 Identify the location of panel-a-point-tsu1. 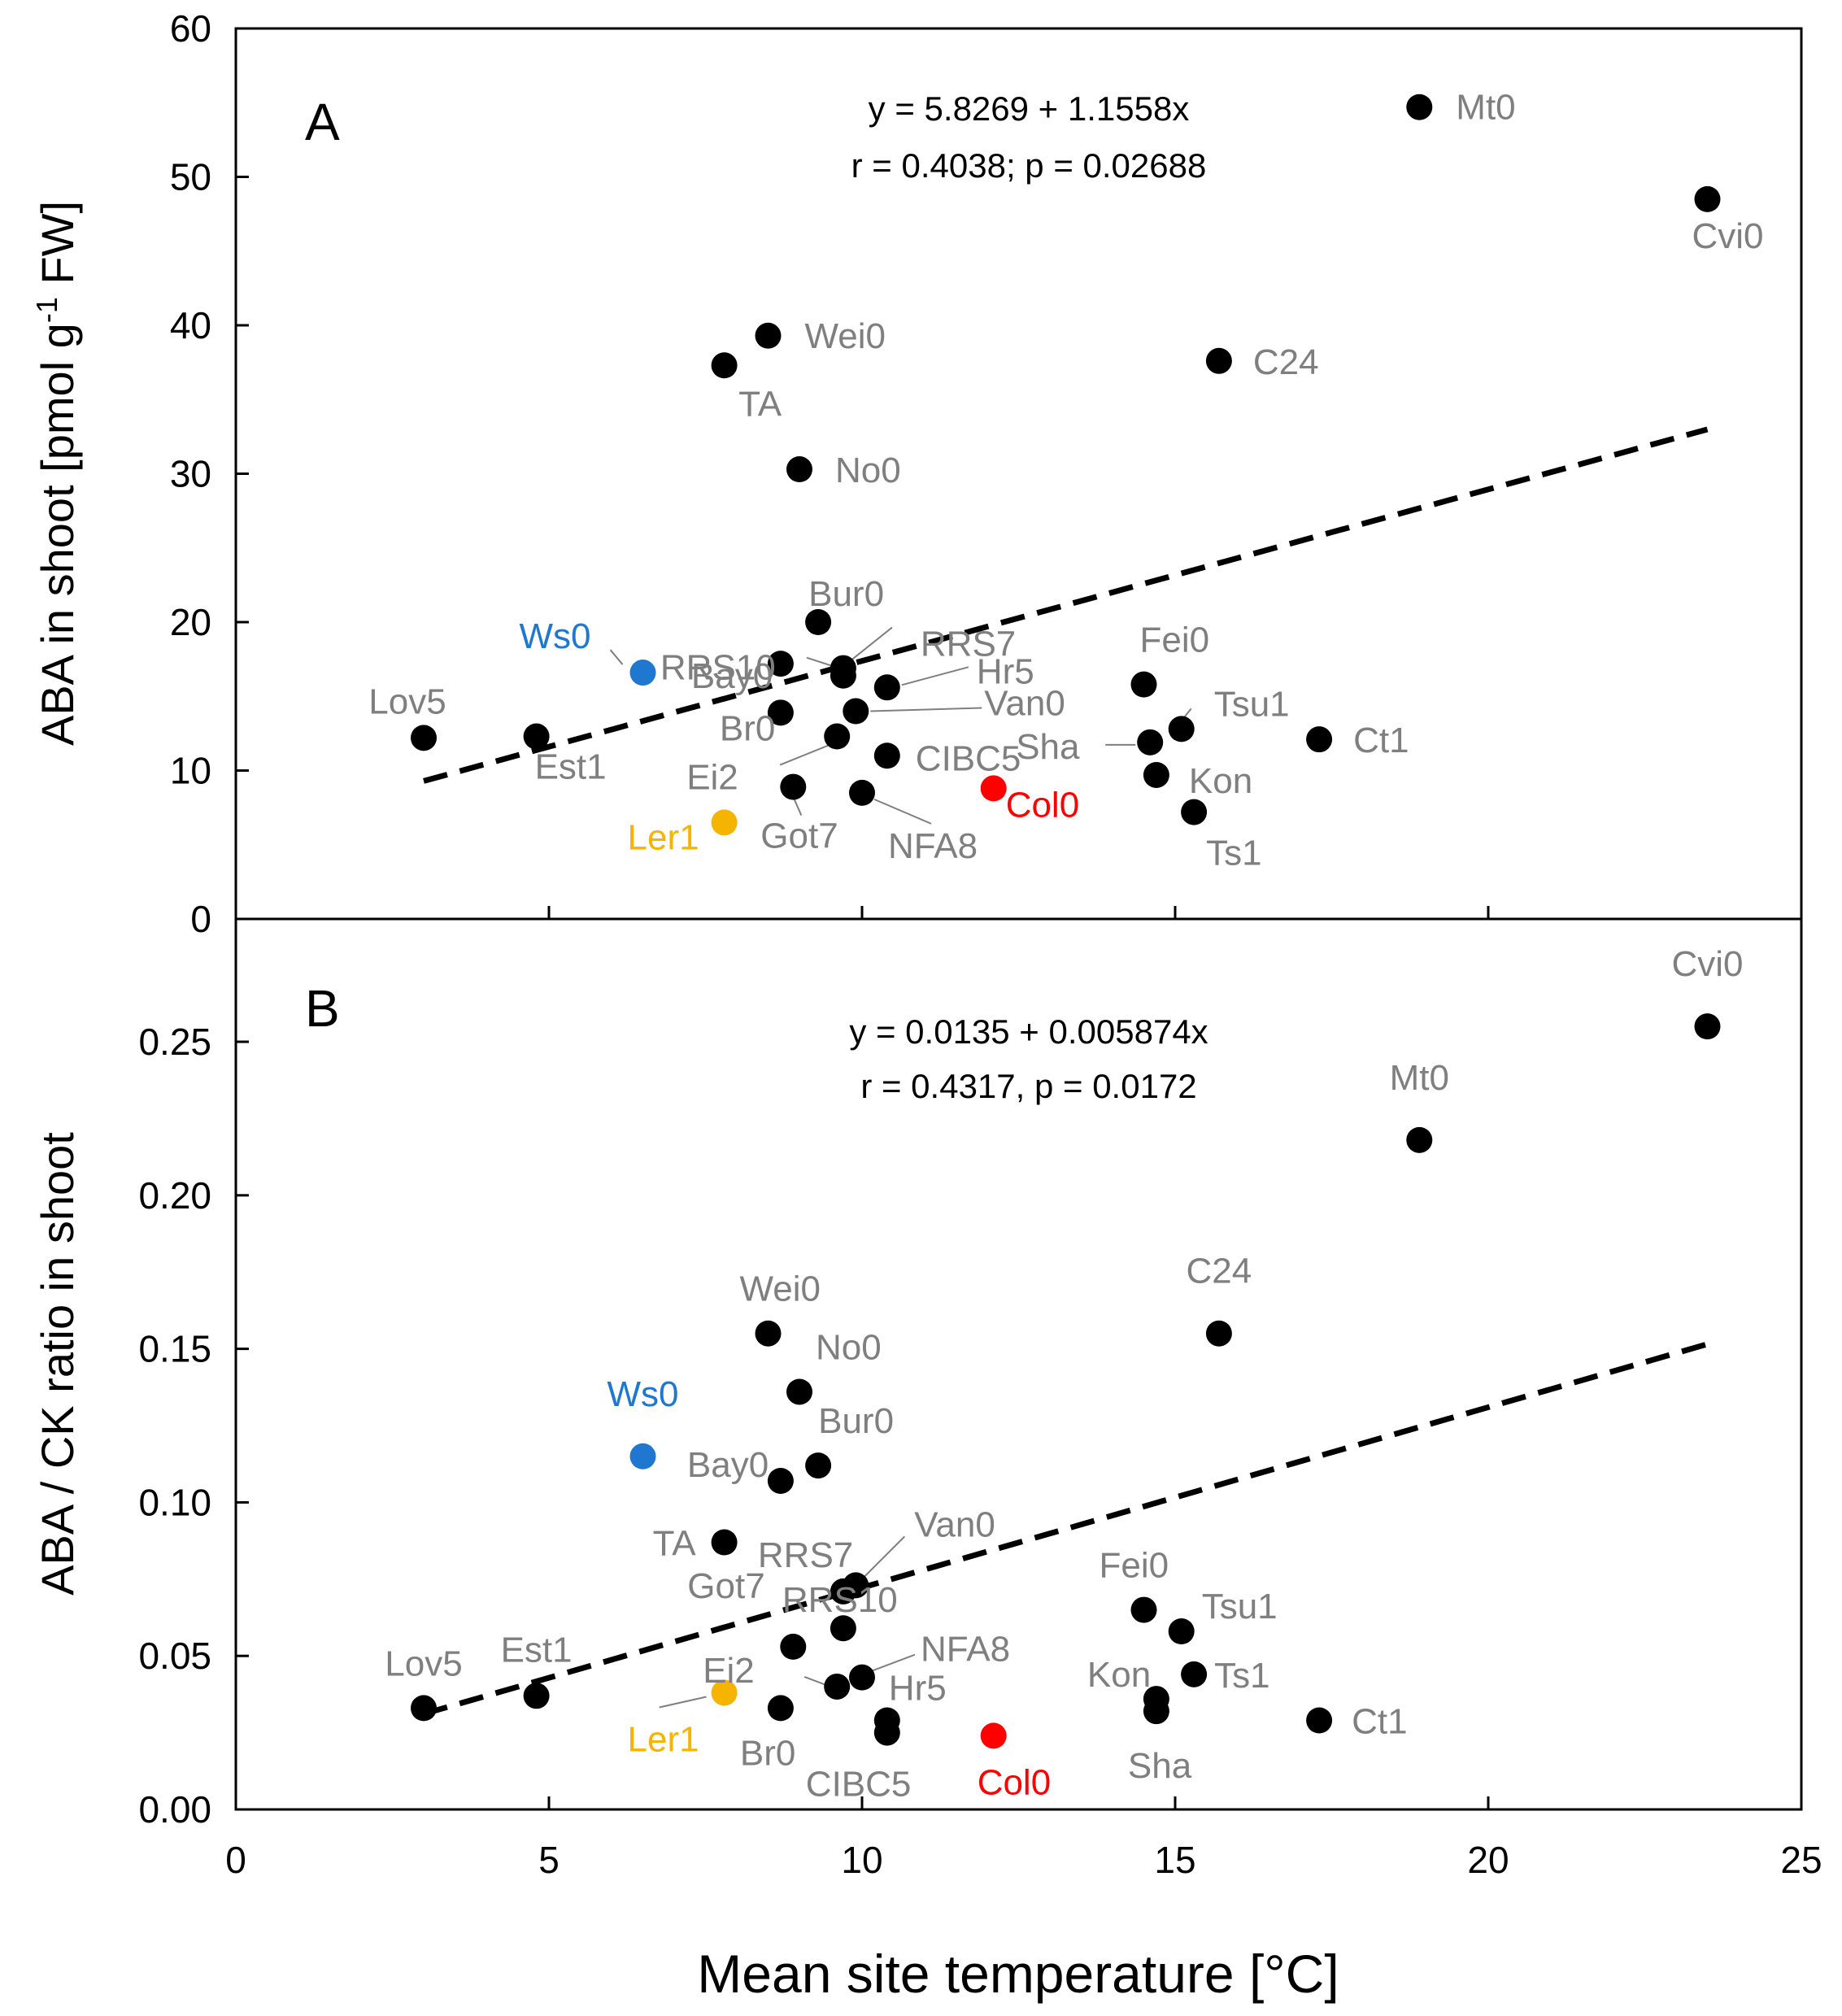
(1181, 729).